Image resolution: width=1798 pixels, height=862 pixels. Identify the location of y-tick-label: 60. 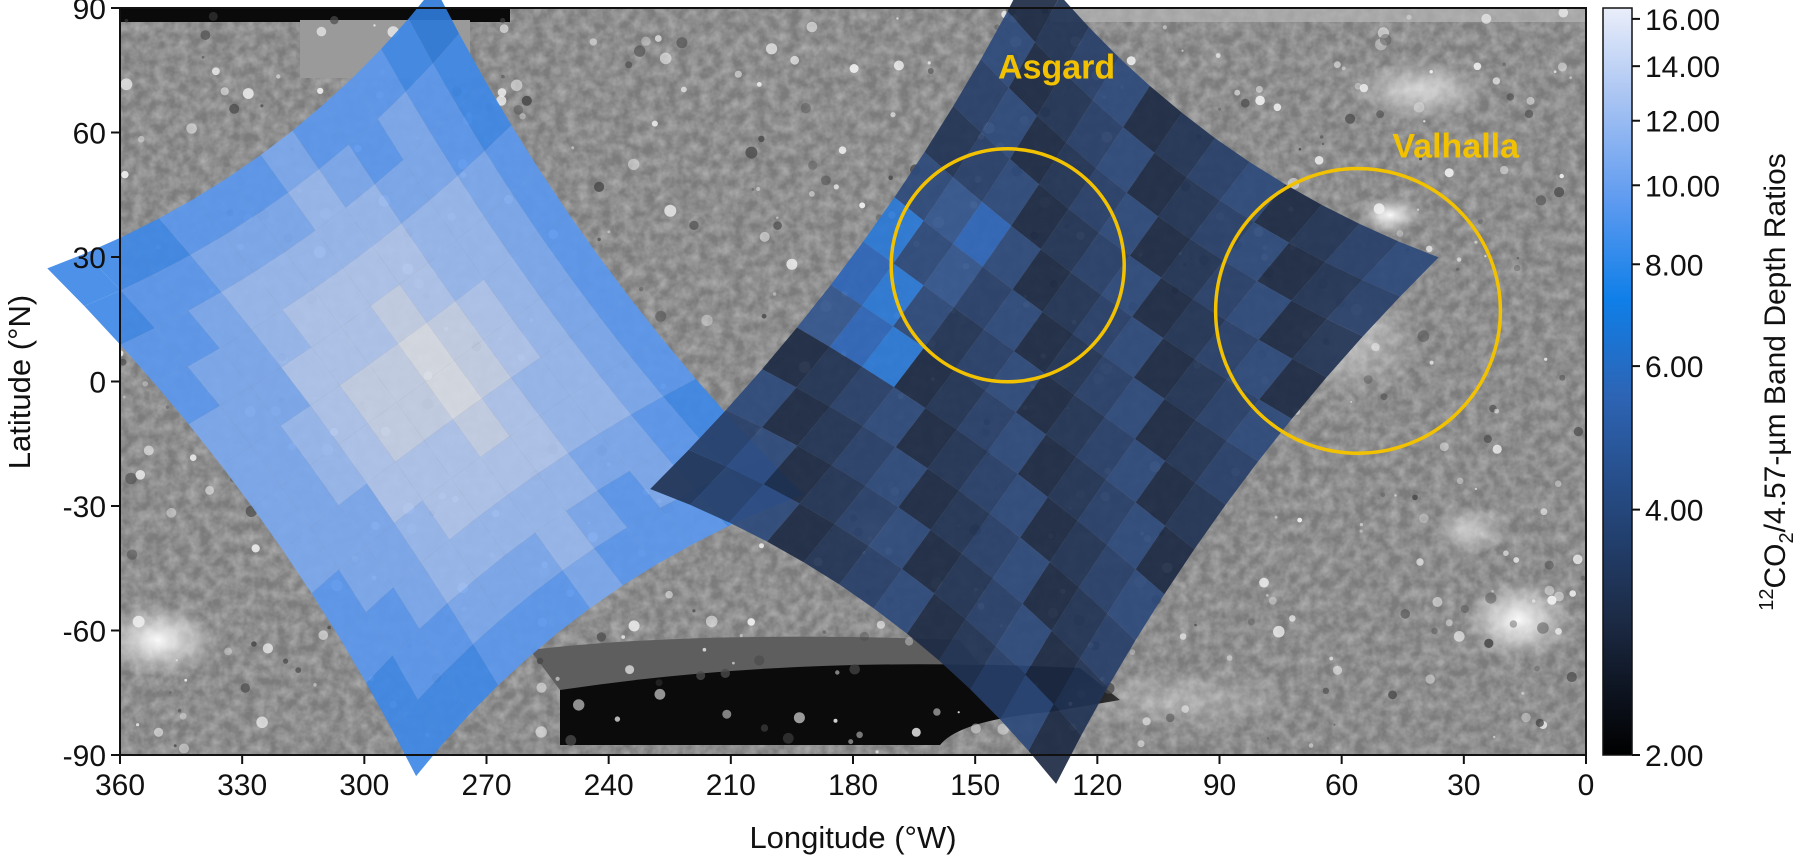
(89, 134).